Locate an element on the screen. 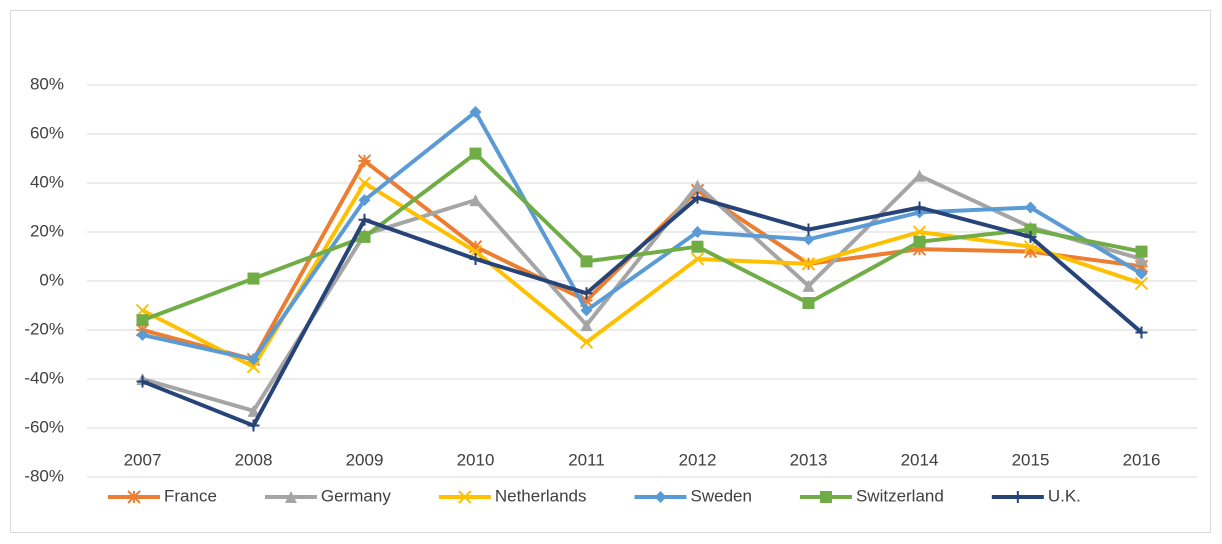  y-tick-label: 60% is located at coordinates (47, 132).